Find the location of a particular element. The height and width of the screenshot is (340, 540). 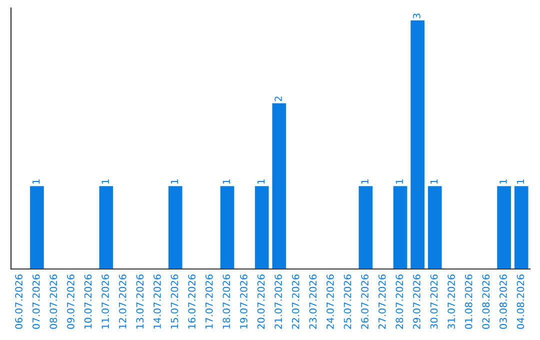

data-label: 3 is located at coordinates (416, 16).